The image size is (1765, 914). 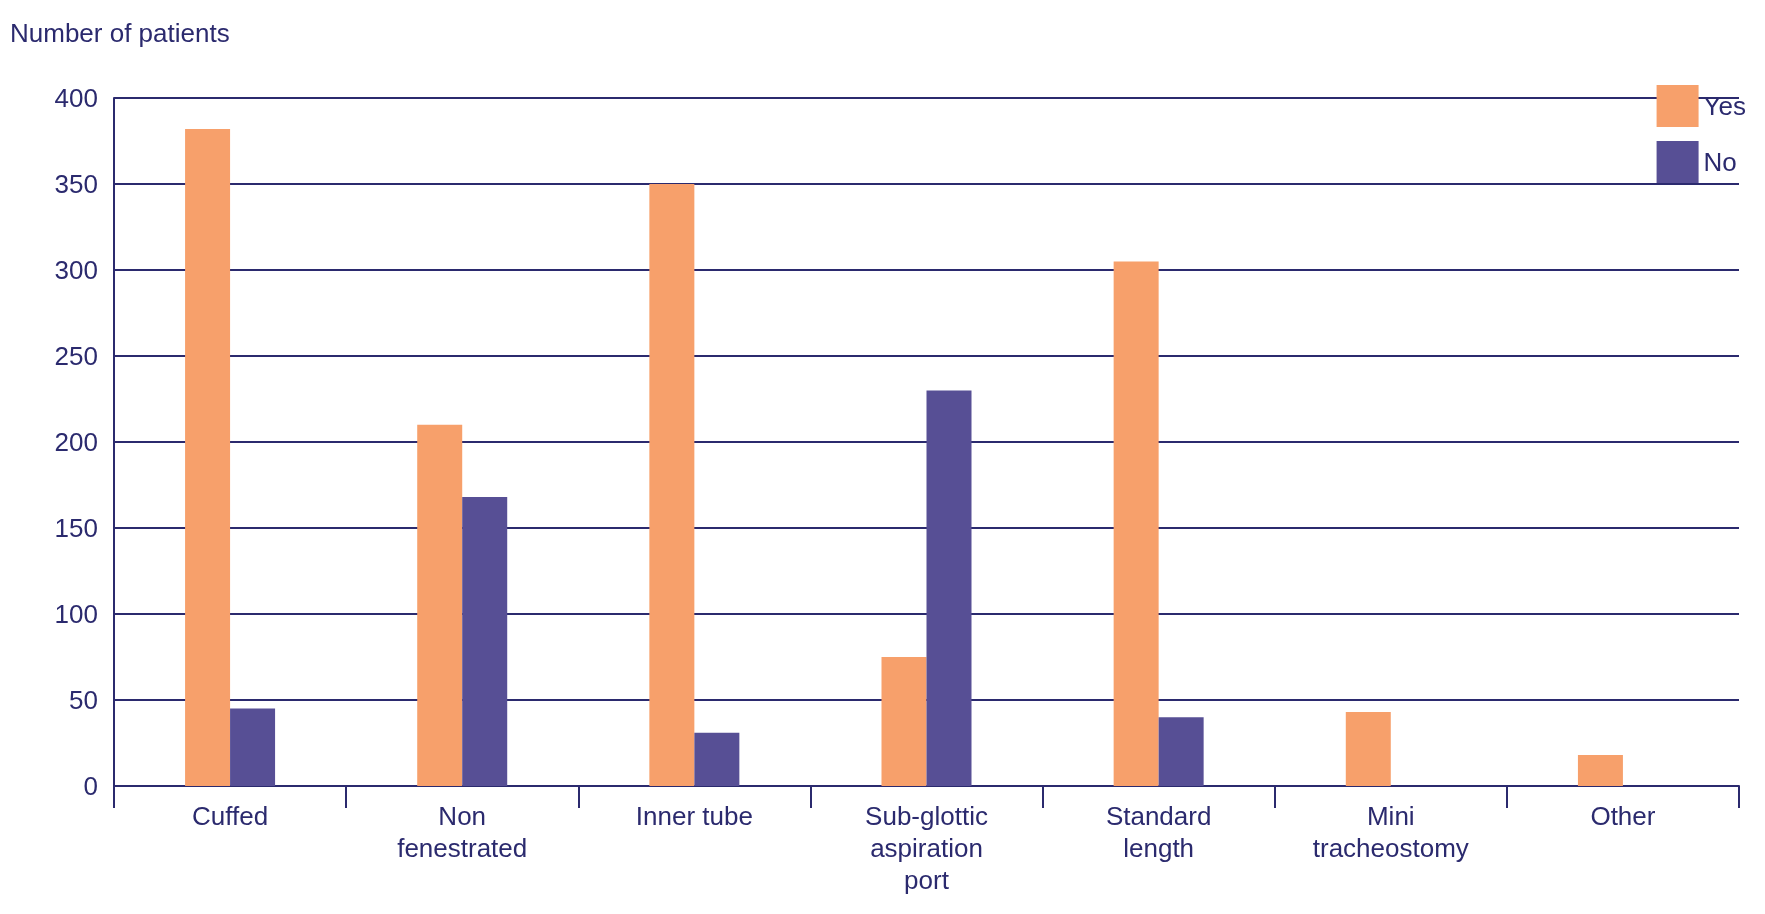 I want to click on x-tick-label: Non fenestrated, so click(x=462, y=832).